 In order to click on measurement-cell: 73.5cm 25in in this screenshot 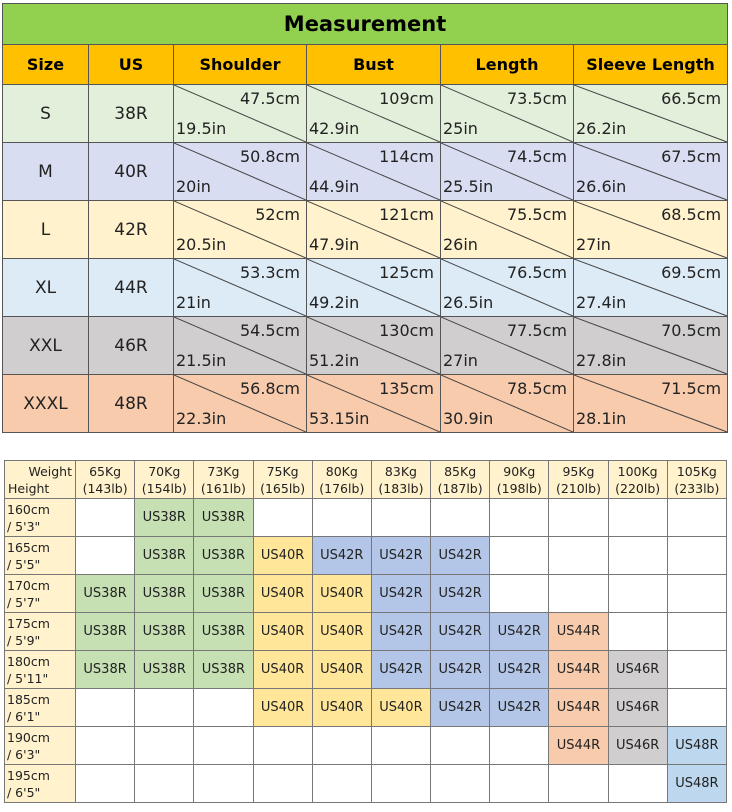, I will do `click(507, 113)`.